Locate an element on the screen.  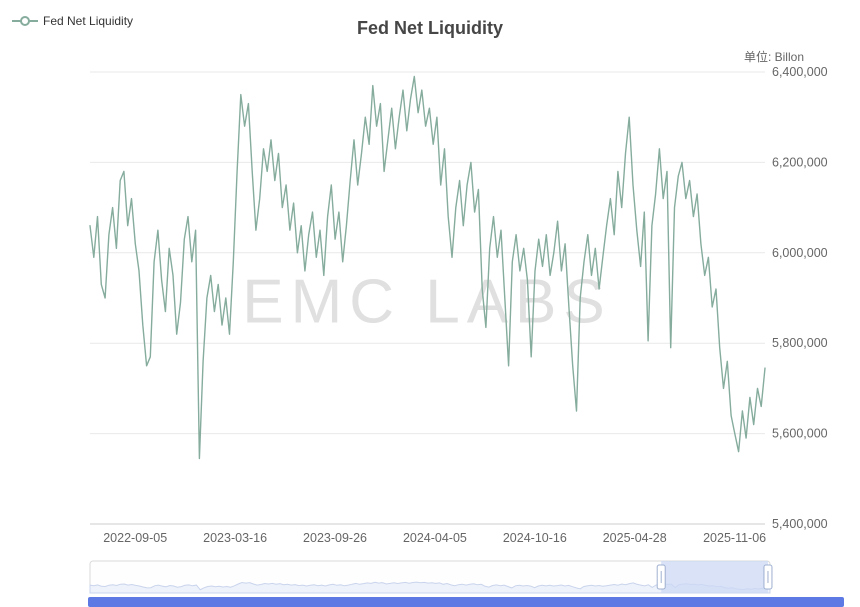
datazoom-window is located at coordinates (714, 577).